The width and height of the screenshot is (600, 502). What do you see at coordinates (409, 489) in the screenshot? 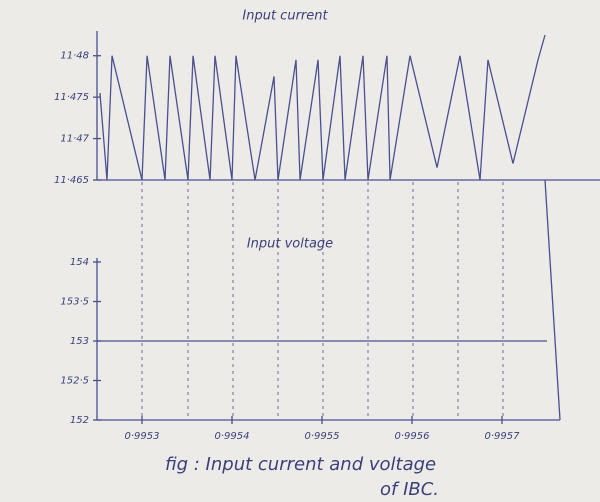
I see `caption: of IBC.` at bounding box center [409, 489].